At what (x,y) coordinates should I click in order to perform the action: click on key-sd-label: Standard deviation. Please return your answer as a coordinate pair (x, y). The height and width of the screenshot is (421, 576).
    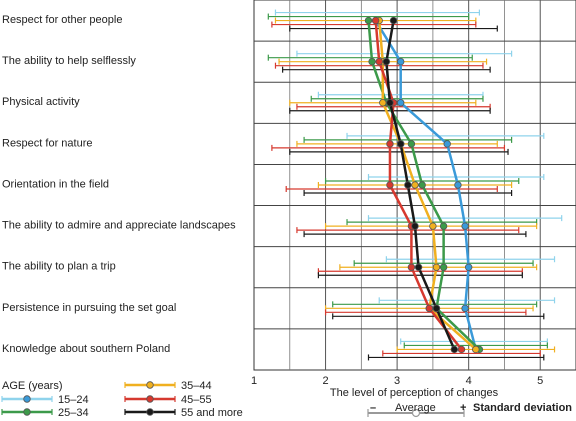
    Looking at the image, I should click on (522, 408).